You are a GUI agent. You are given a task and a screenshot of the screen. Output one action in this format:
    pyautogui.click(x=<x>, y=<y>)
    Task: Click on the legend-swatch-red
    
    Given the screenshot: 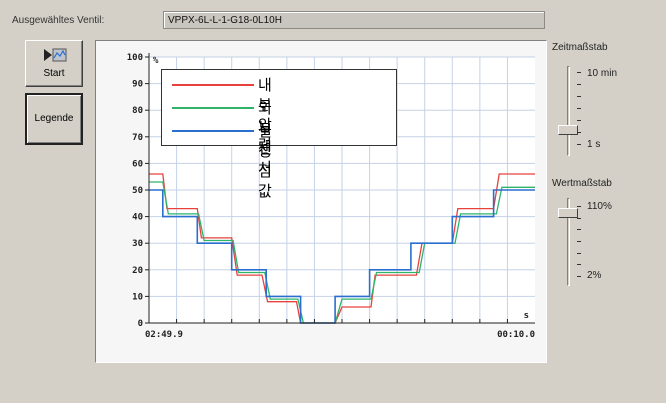 What is the action you would take?
    pyautogui.click(x=213, y=85)
    